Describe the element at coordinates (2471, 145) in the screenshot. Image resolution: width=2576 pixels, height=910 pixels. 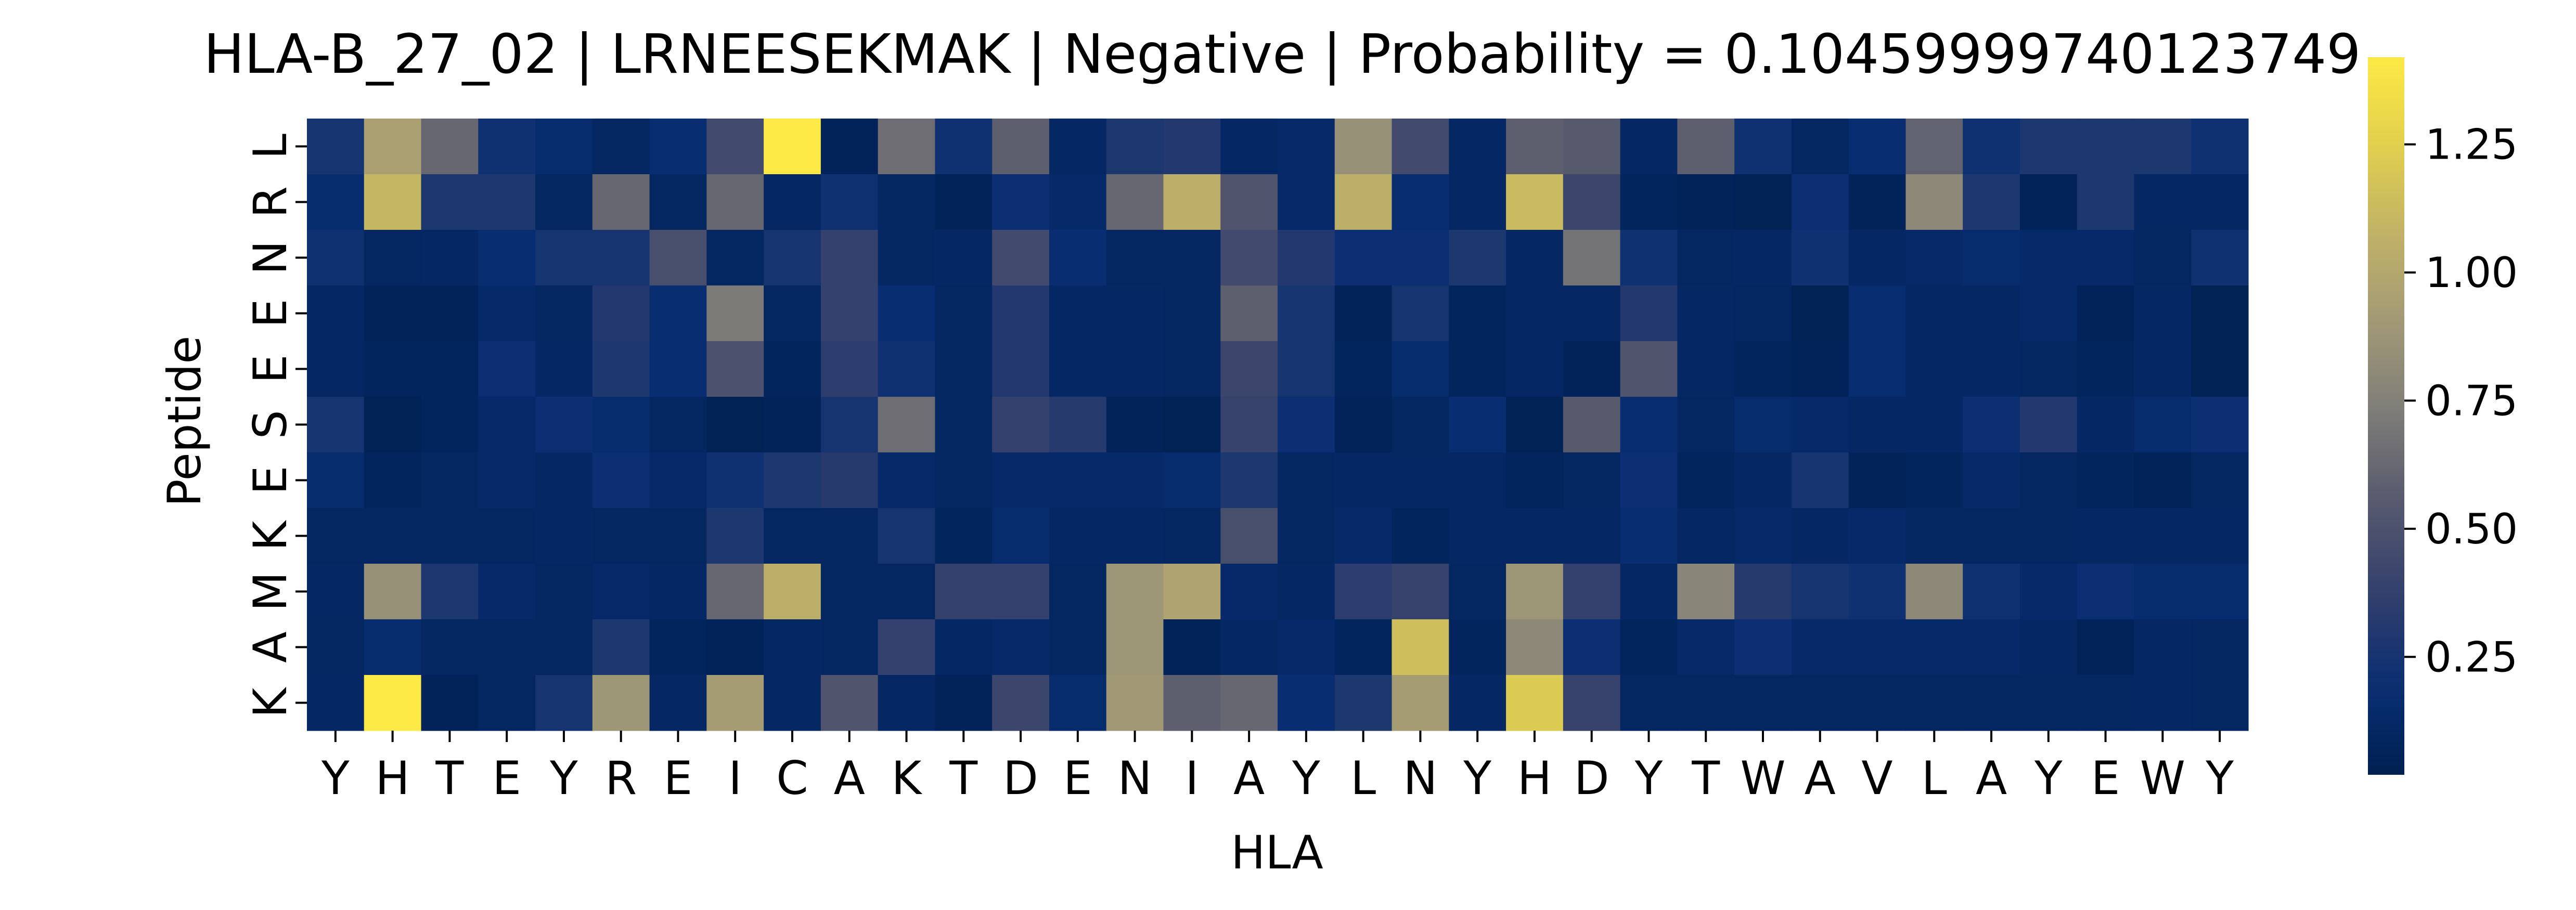
I see `colorbar-tick-label: 1.25` at that location.